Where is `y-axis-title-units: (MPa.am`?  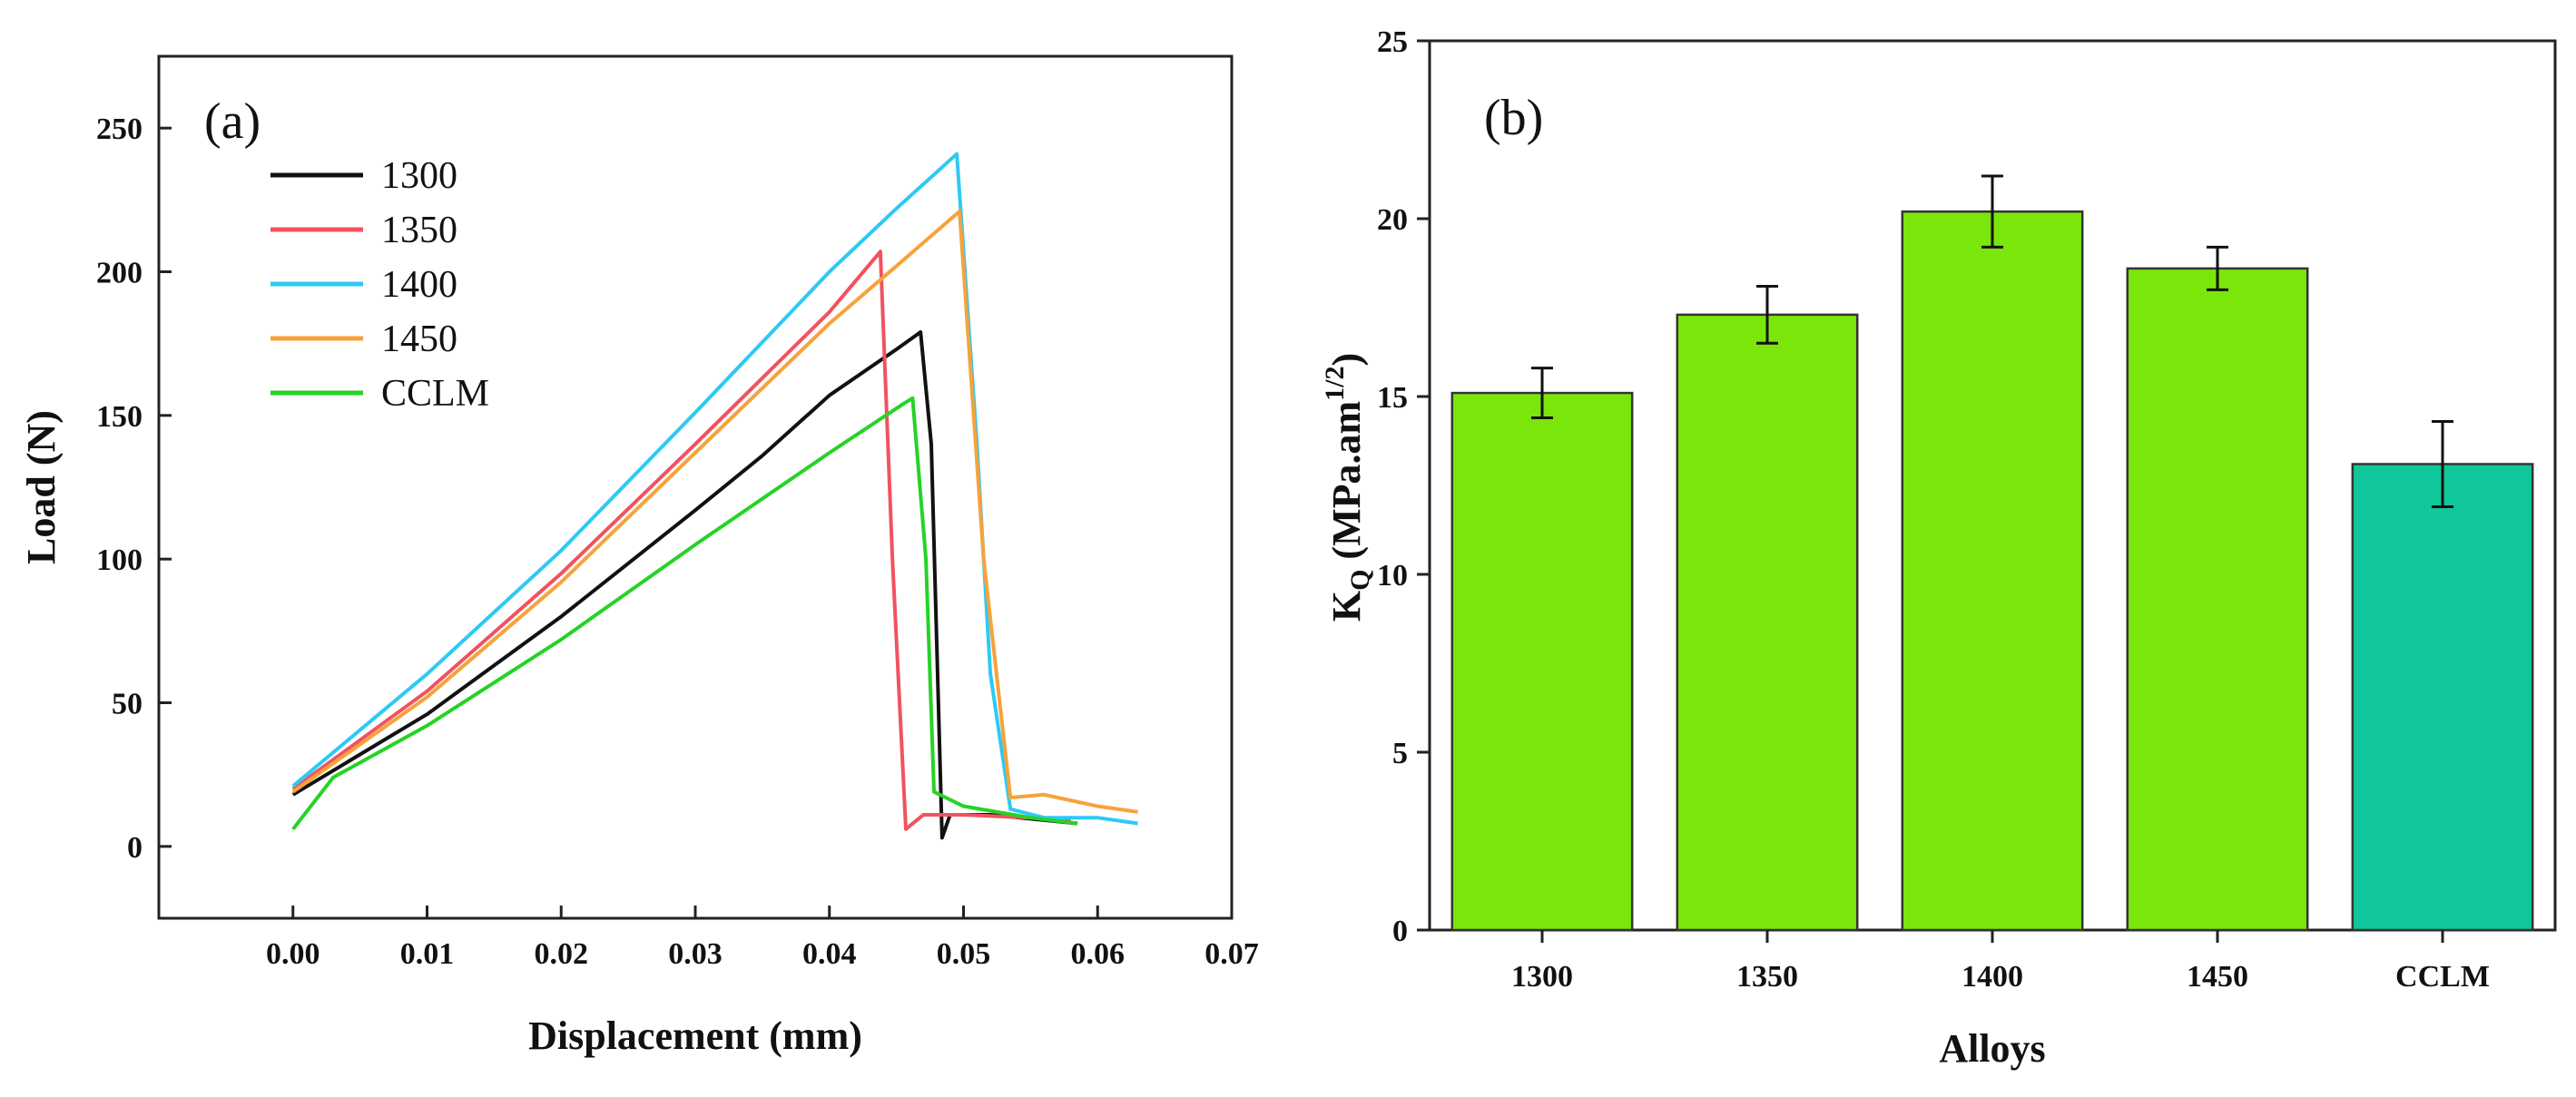 y-axis-title-units: (MPa.am is located at coordinates (1346, 486).